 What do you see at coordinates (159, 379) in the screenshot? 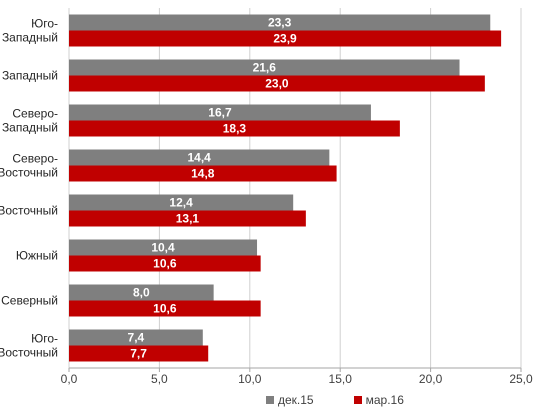
I see `x-tick-label-1: 5,0` at bounding box center [159, 379].